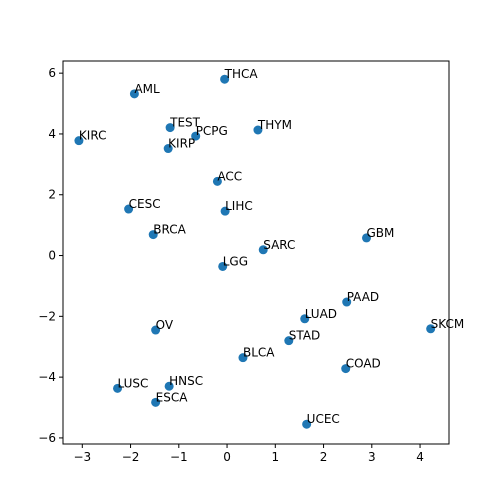 The height and width of the screenshot is (500, 500). What do you see at coordinates (235, 261) in the screenshot?
I see `point-label-lgg: LGG` at bounding box center [235, 261].